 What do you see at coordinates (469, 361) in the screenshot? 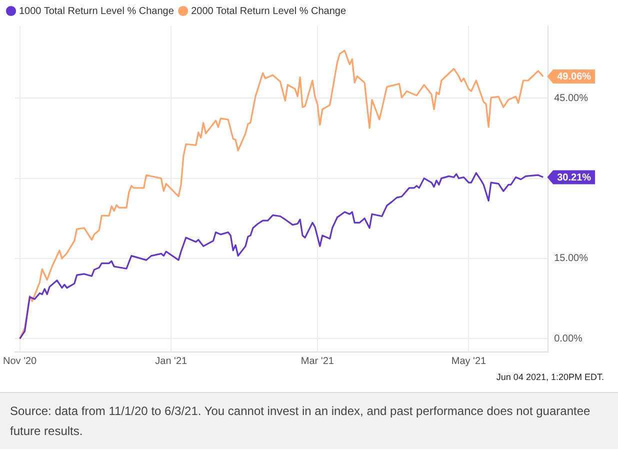
I see `x-tick-label: May '21` at bounding box center [469, 361].